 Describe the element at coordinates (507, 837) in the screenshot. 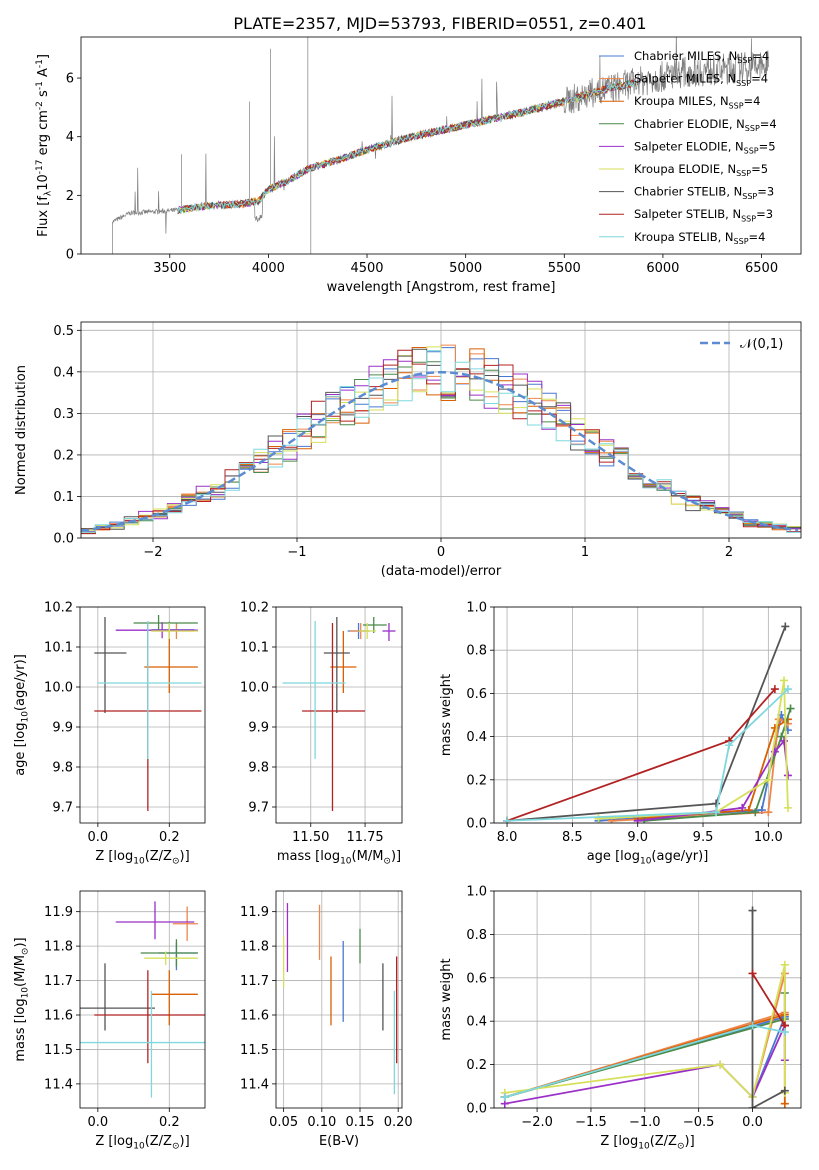

I see `x-tick-label: 8.0` at that location.